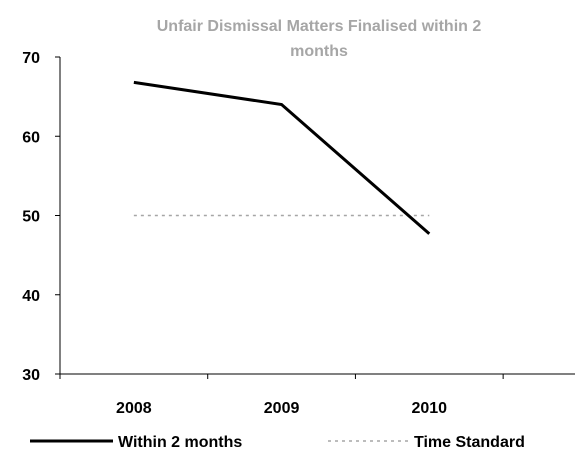  What do you see at coordinates (31, 58) in the screenshot?
I see `y-tick-label: 70` at bounding box center [31, 58].